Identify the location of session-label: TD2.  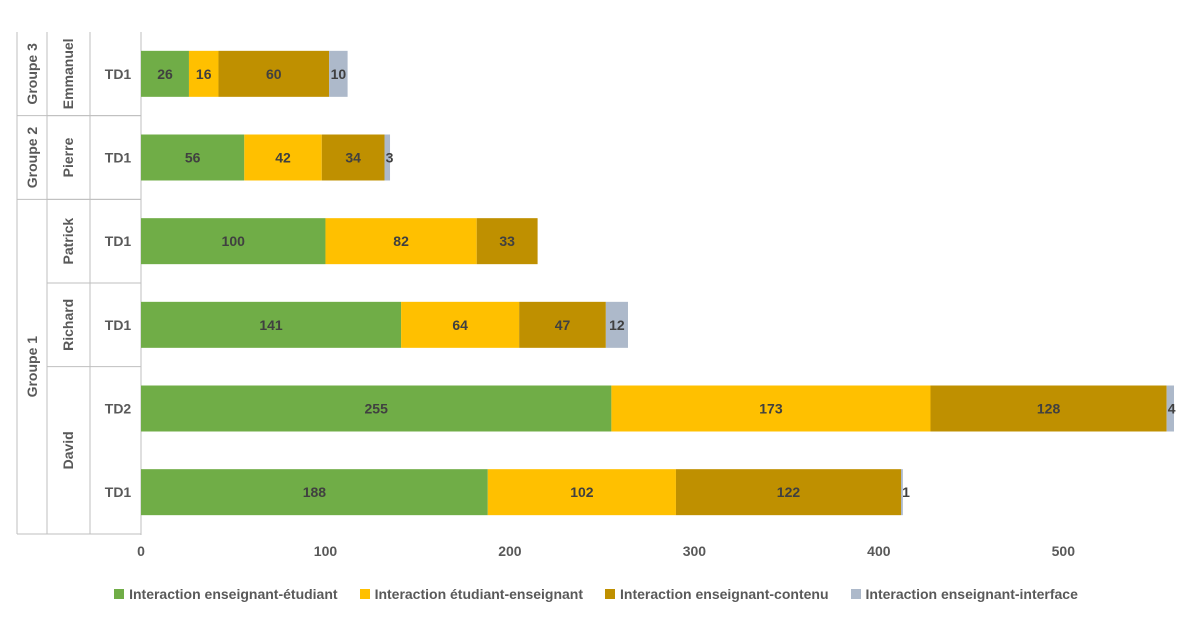
(118, 409).